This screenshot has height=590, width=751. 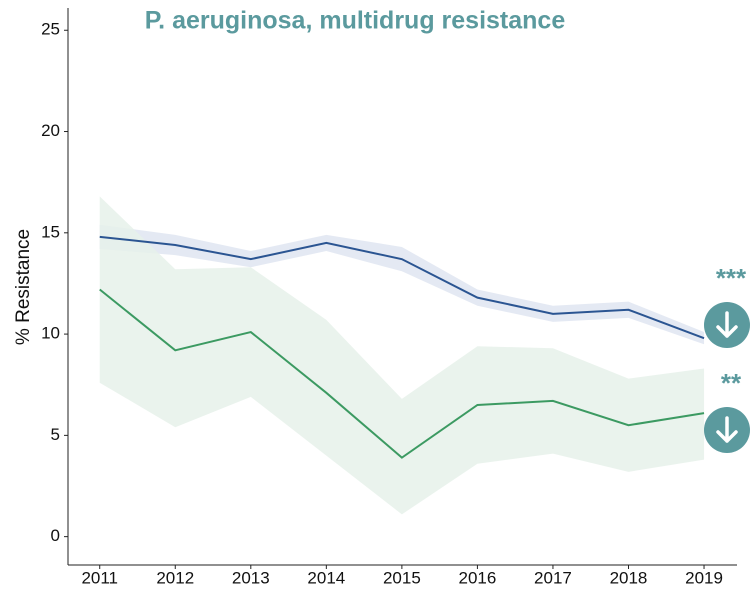 What do you see at coordinates (50, 333) in the screenshot?
I see `y-tick-label: 10` at bounding box center [50, 333].